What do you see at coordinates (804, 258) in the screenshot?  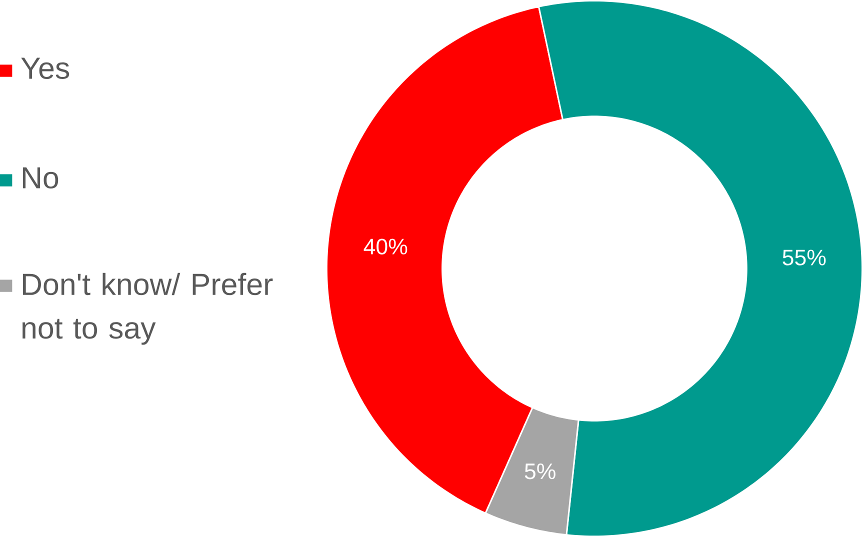 I see `data-label: 55%` at bounding box center [804, 258].